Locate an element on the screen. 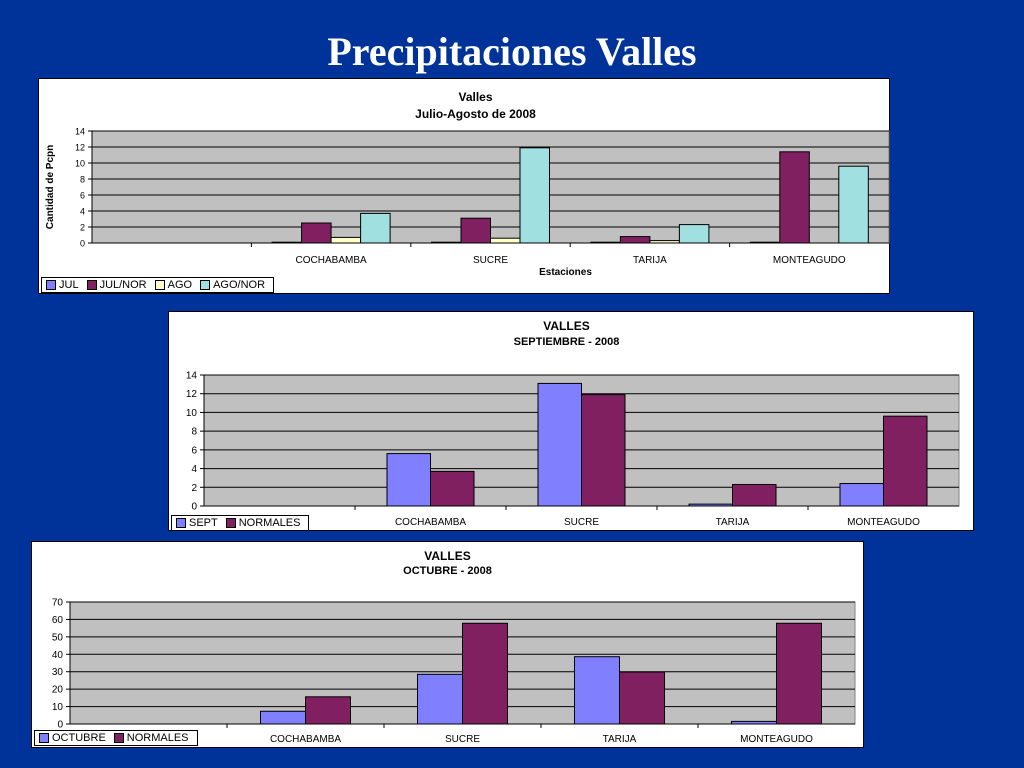 This screenshot has height=768, width=1024. legend-label: OCTUBRE is located at coordinates (79, 738).